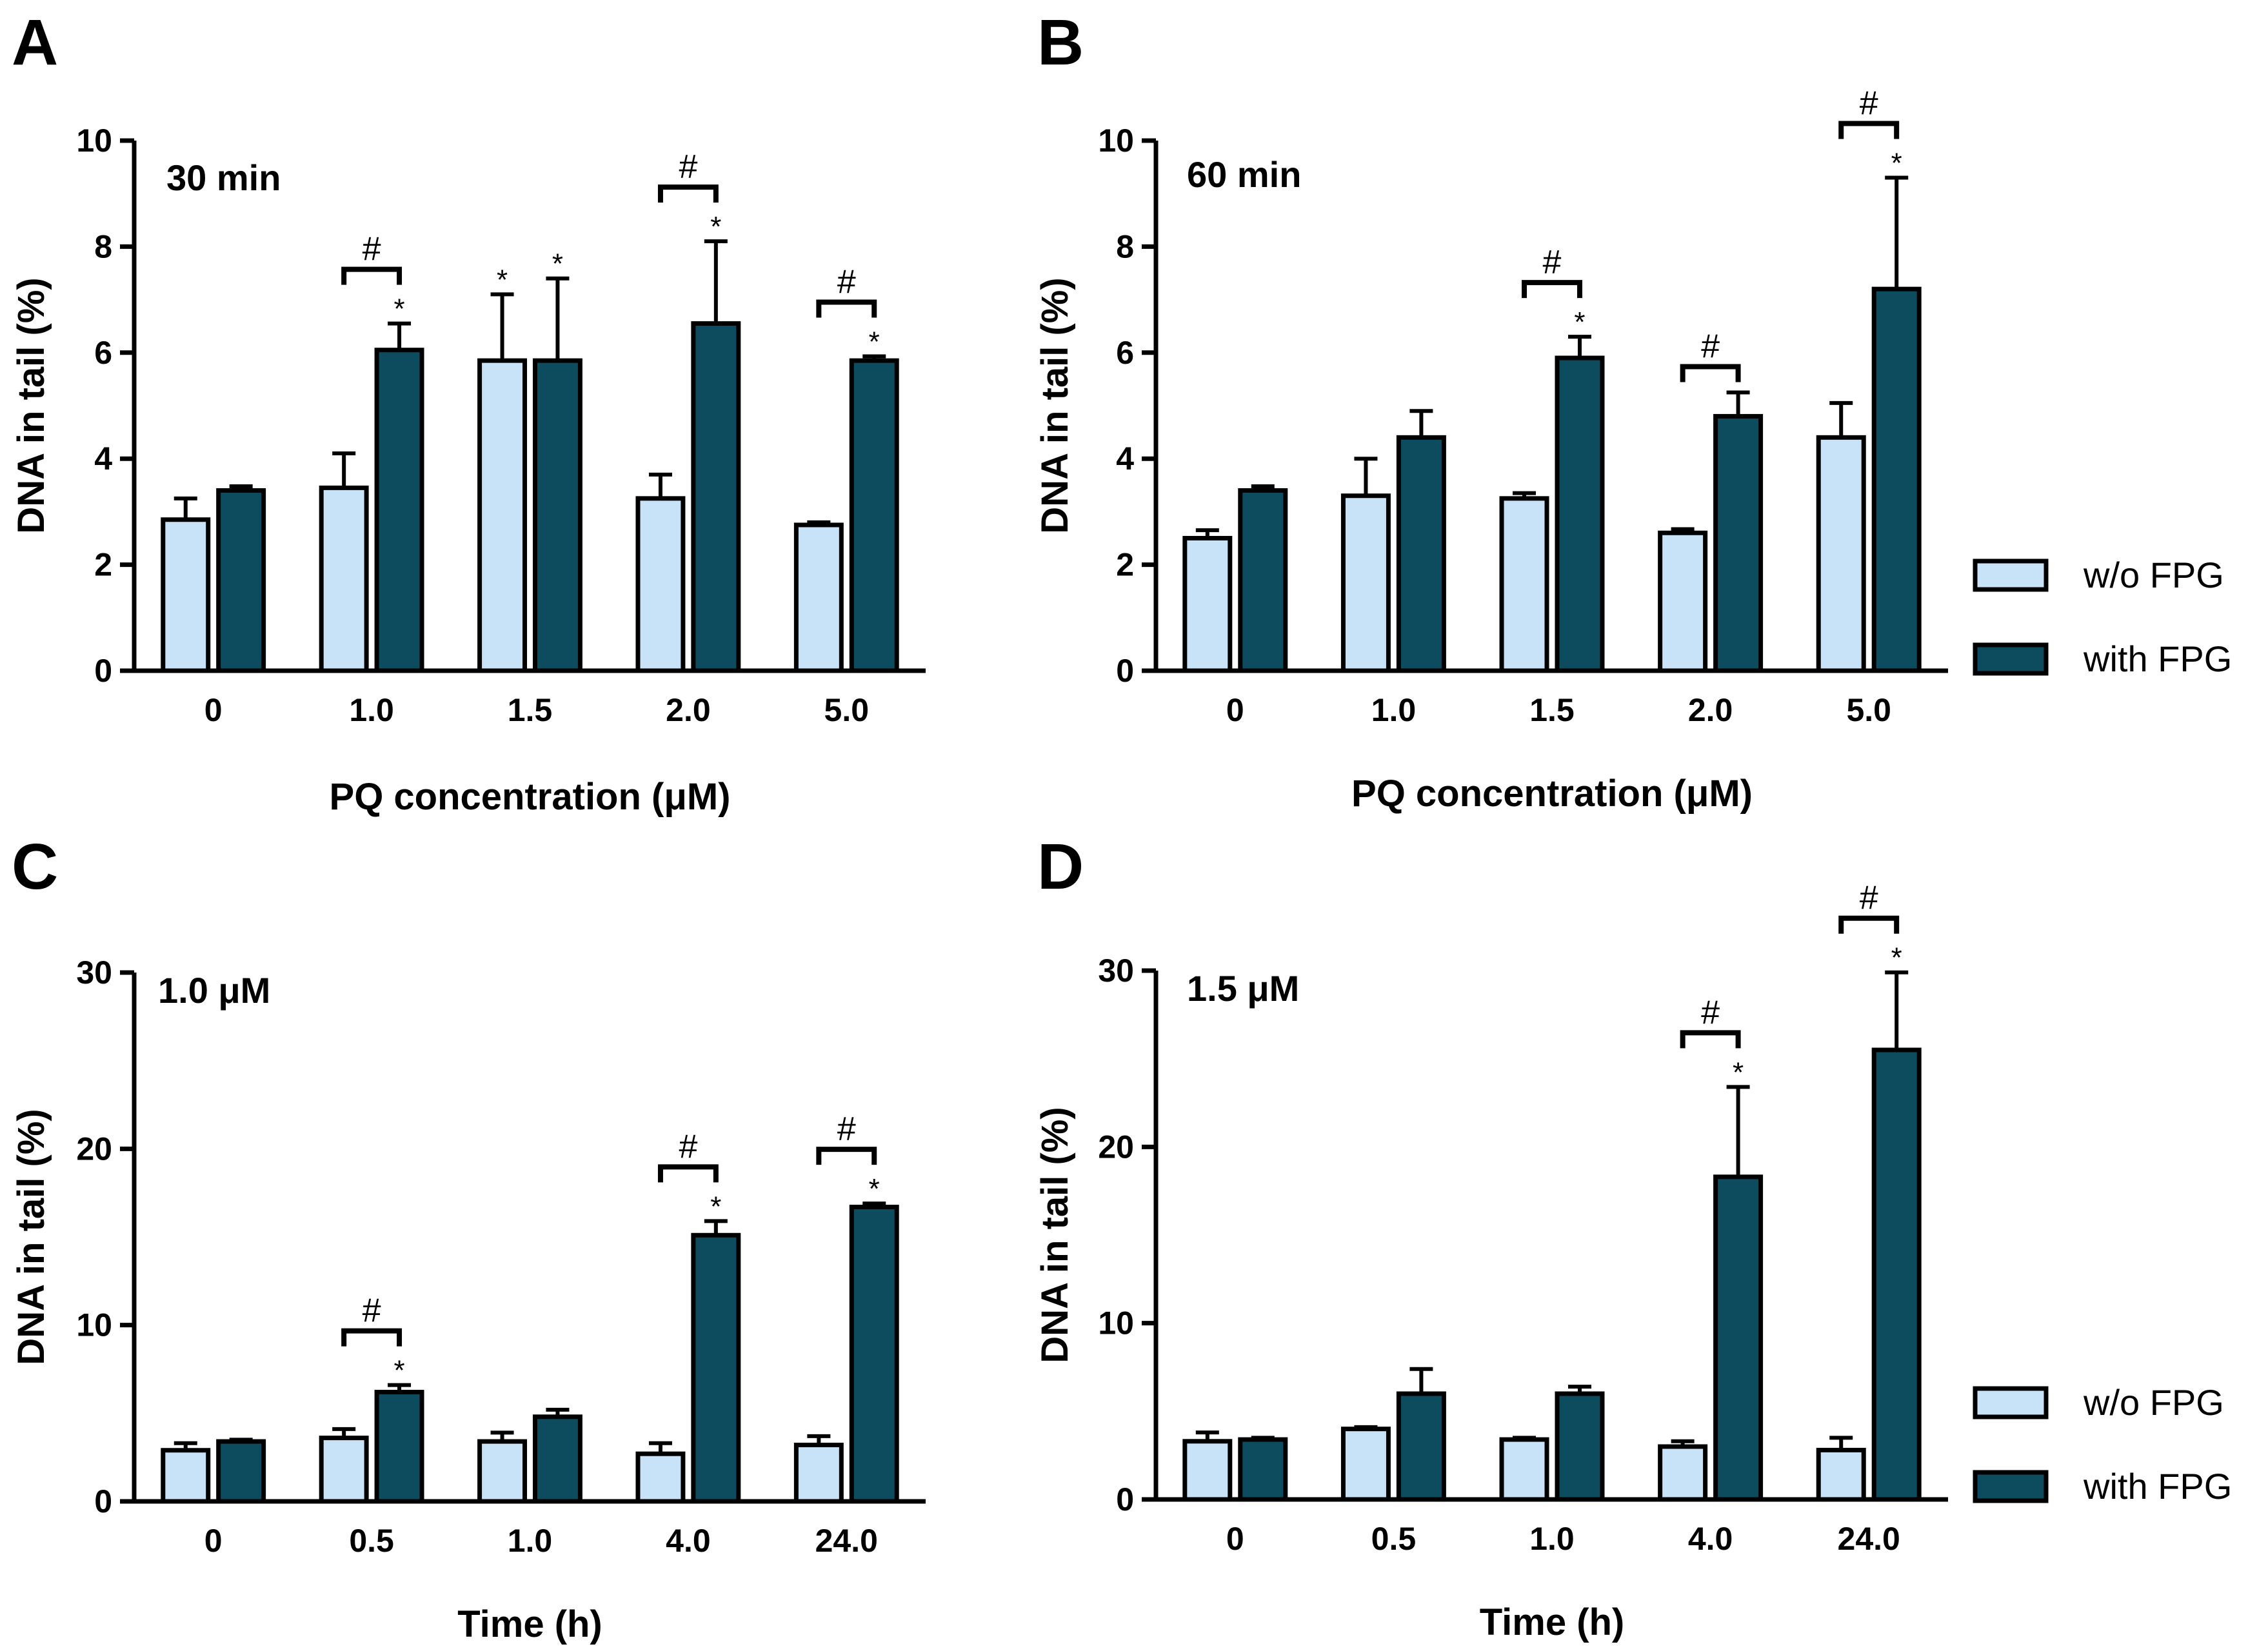 The width and height of the screenshot is (2268, 1651). I want to click on panel-letter: B, so click(1060, 42).